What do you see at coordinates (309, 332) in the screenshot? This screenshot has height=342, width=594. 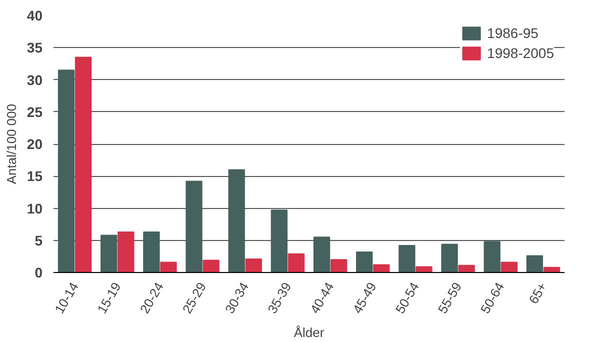 I see `x-axis-title: Ålder` at bounding box center [309, 332].